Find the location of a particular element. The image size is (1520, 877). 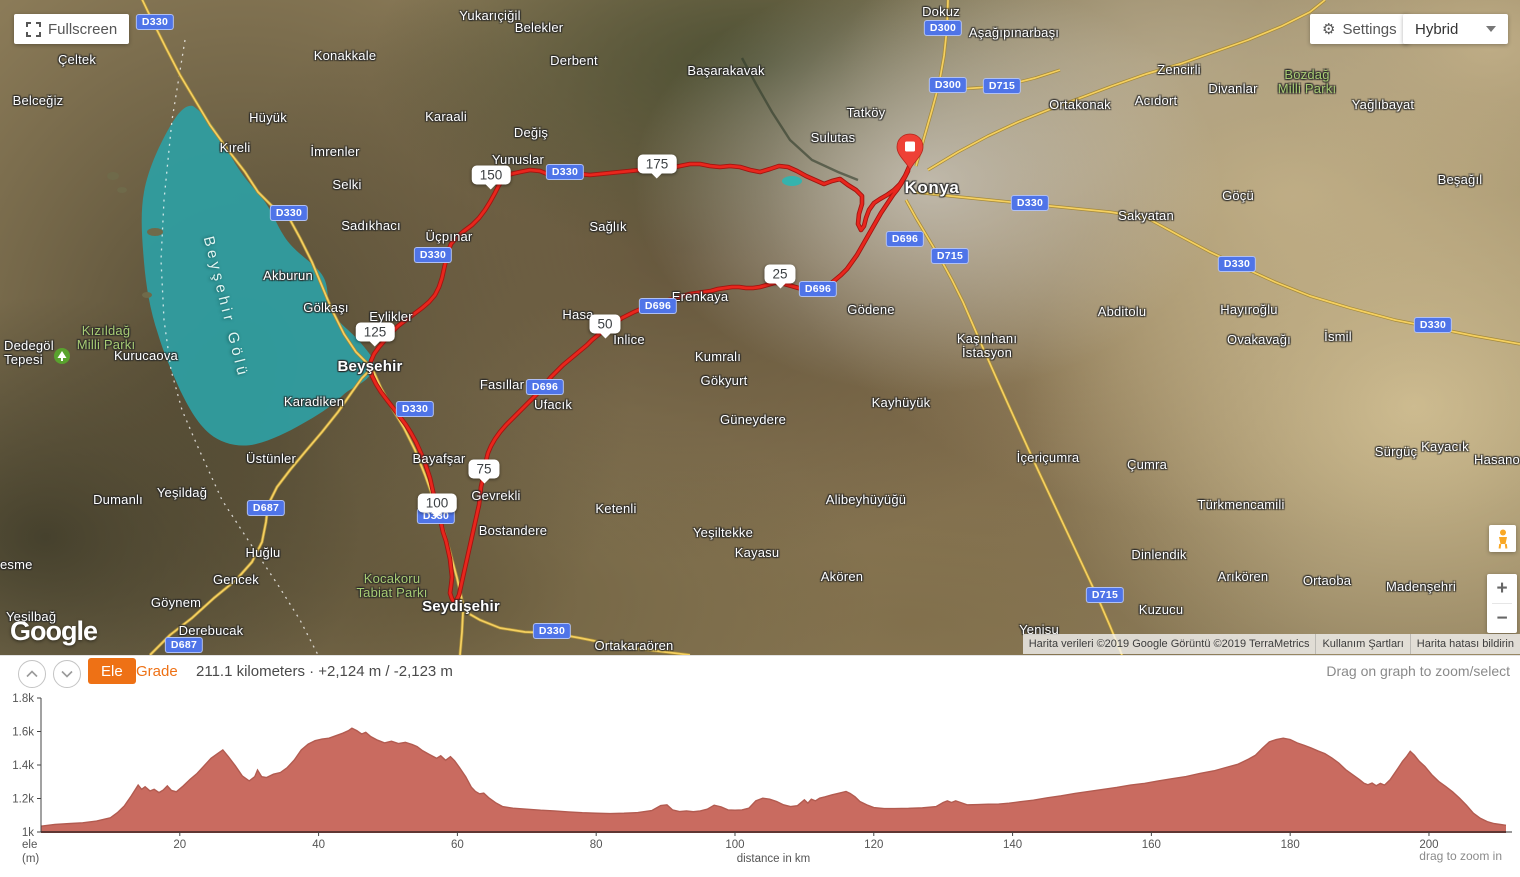

map-place-label: Kurucaova is located at coordinates (146, 355).